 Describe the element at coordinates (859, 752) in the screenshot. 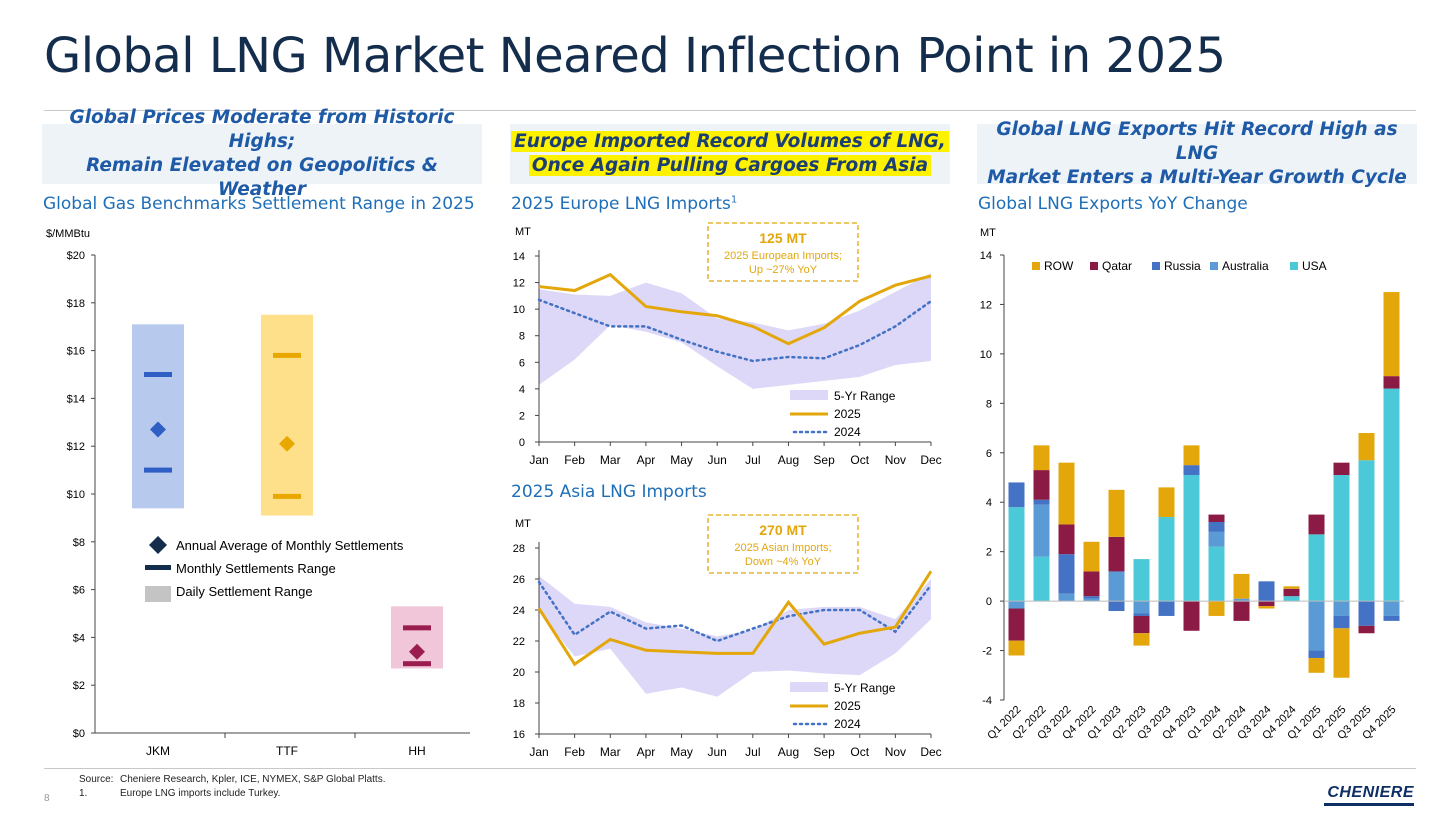

I see `x-tick-label: Oct` at that location.